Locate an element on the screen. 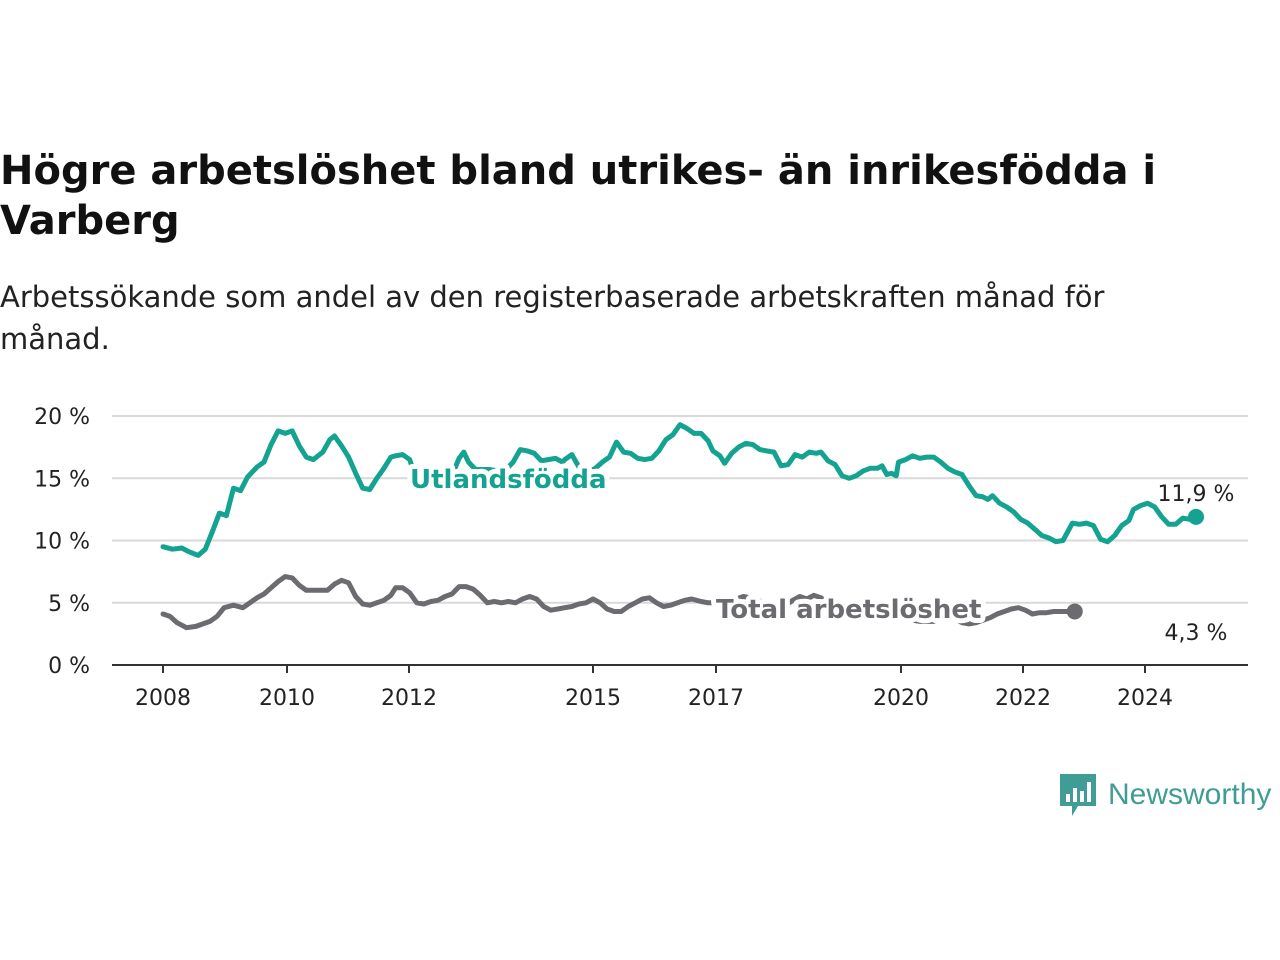  series-label-halo: Utlandsfödda is located at coordinates (508, 480).